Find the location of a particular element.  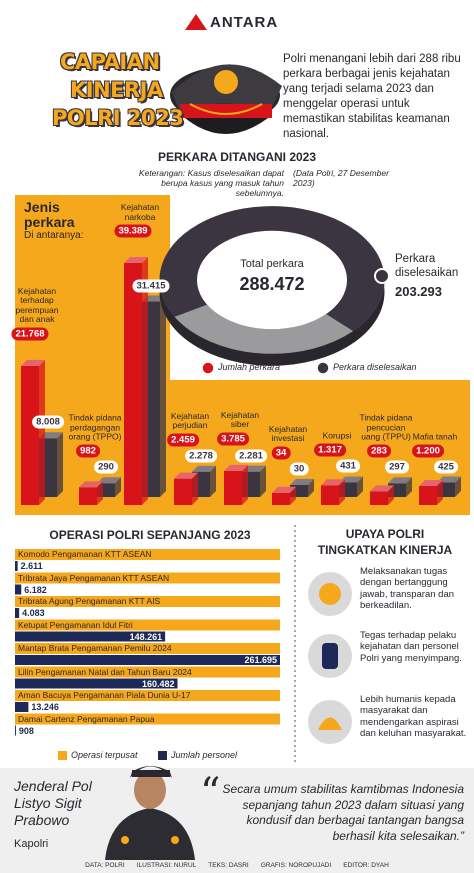

value-label: 290 is located at coordinates (106, 467).